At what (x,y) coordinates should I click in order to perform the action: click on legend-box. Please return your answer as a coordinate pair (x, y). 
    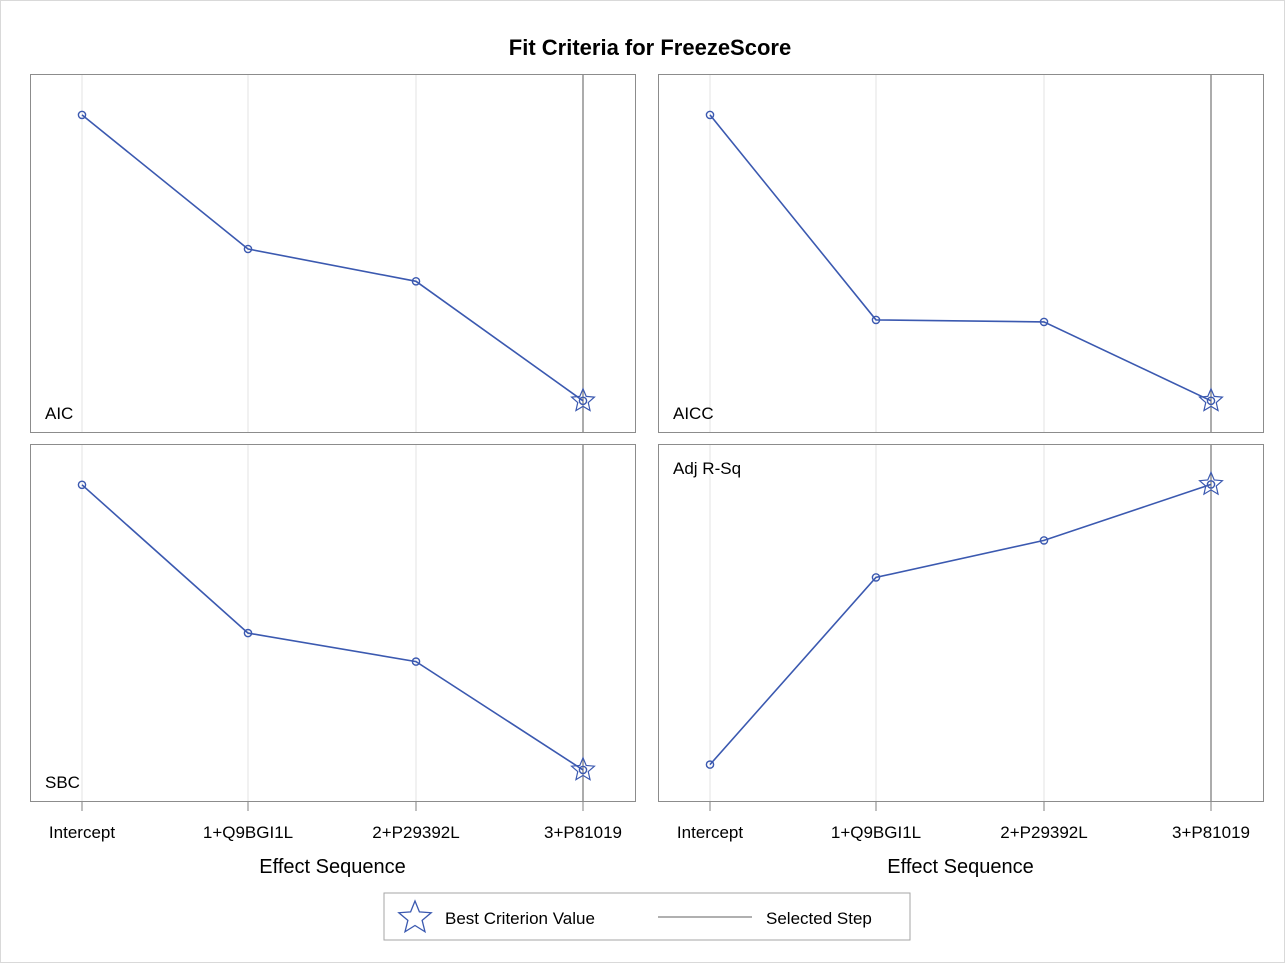
    Looking at the image, I should click on (647, 916).